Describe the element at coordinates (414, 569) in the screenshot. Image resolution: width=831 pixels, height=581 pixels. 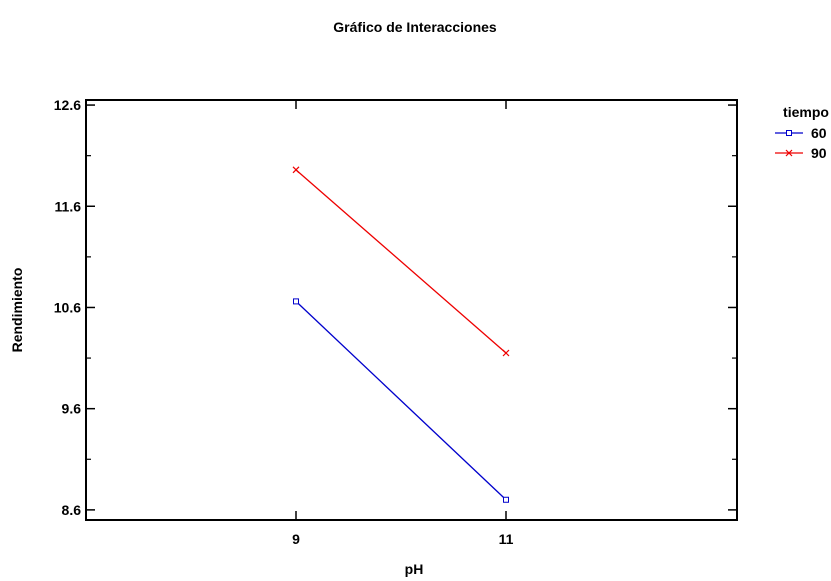
I see `x-axis-title: pH` at that location.